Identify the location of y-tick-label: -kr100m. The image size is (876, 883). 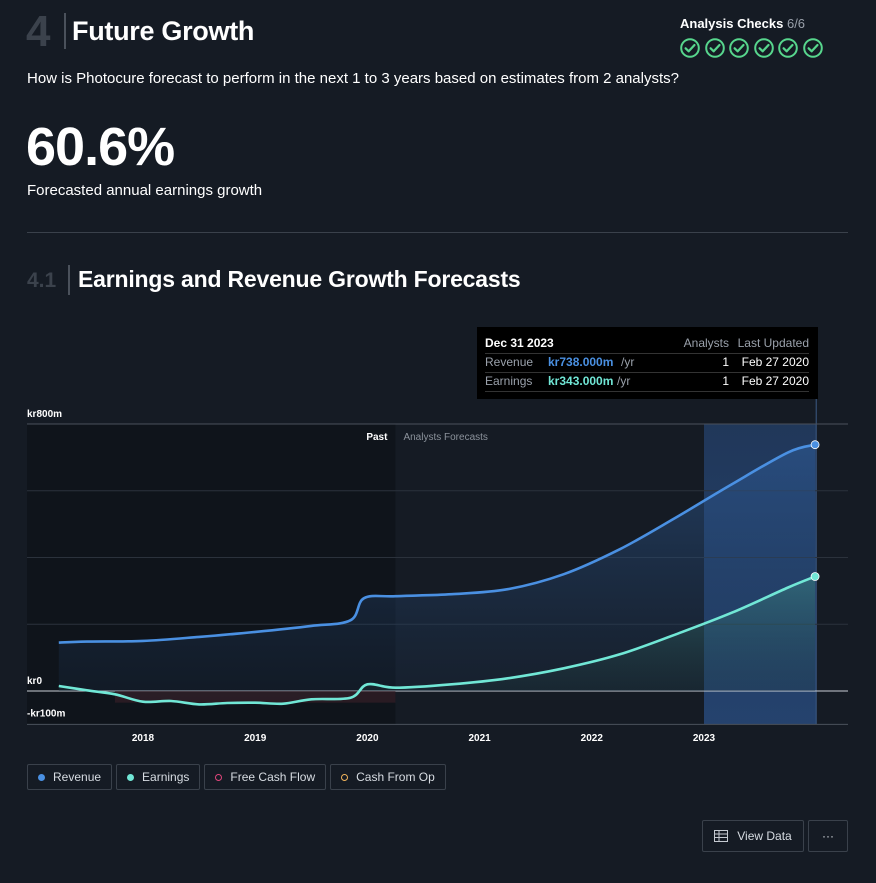
(46, 713).